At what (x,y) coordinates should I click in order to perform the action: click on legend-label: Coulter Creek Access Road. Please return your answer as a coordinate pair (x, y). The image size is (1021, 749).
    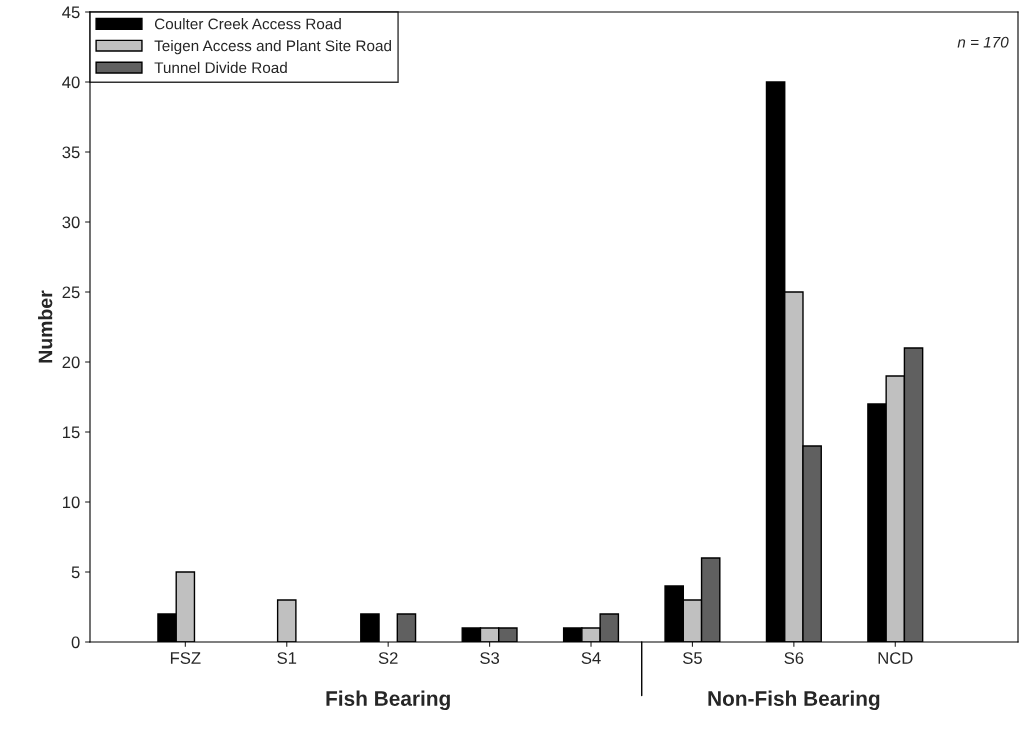
    Looking at the image, I should click on (247, 24).